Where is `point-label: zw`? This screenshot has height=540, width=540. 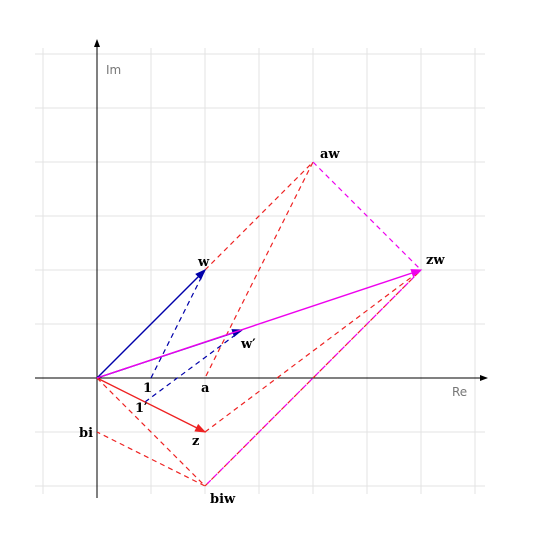 point-label: zw is located at coordinates (435, 260).